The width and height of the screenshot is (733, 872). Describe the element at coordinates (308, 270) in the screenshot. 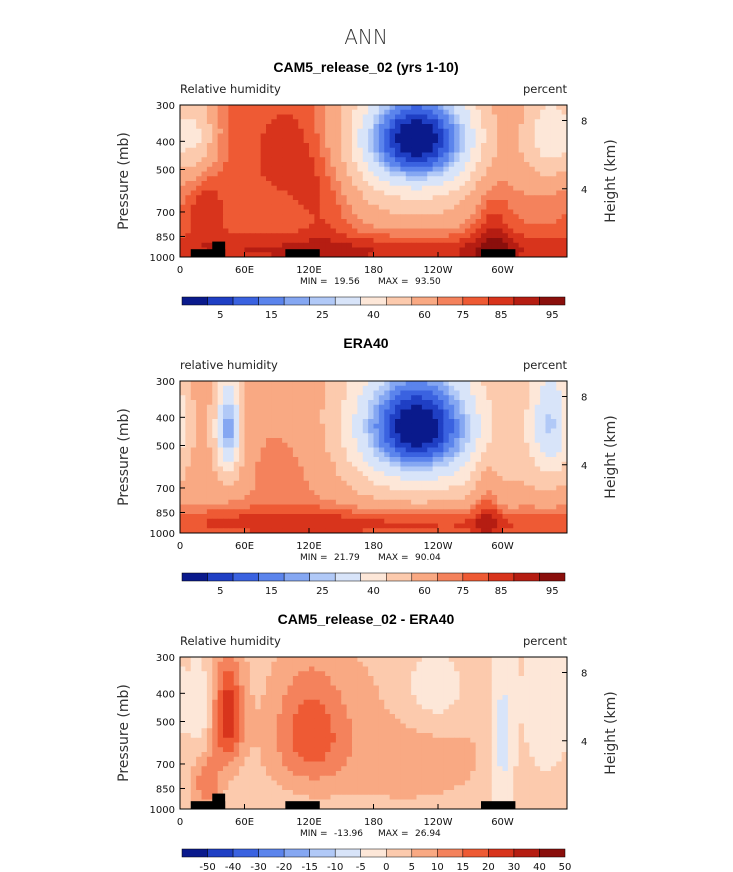

I see `x-tick-label: 120E` at that location.